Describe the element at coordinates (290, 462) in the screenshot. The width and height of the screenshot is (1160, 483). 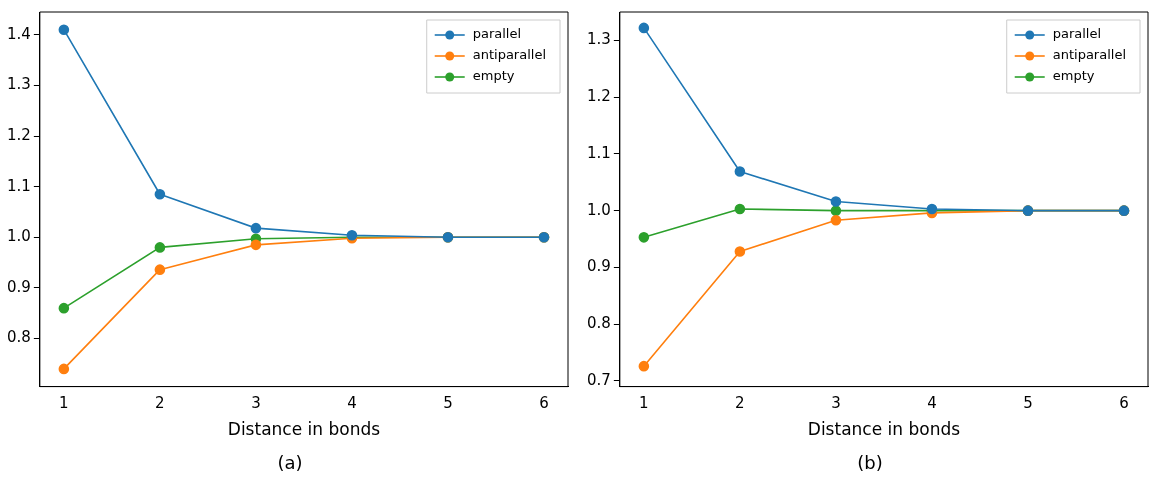
I see `text: (a)` at that location.